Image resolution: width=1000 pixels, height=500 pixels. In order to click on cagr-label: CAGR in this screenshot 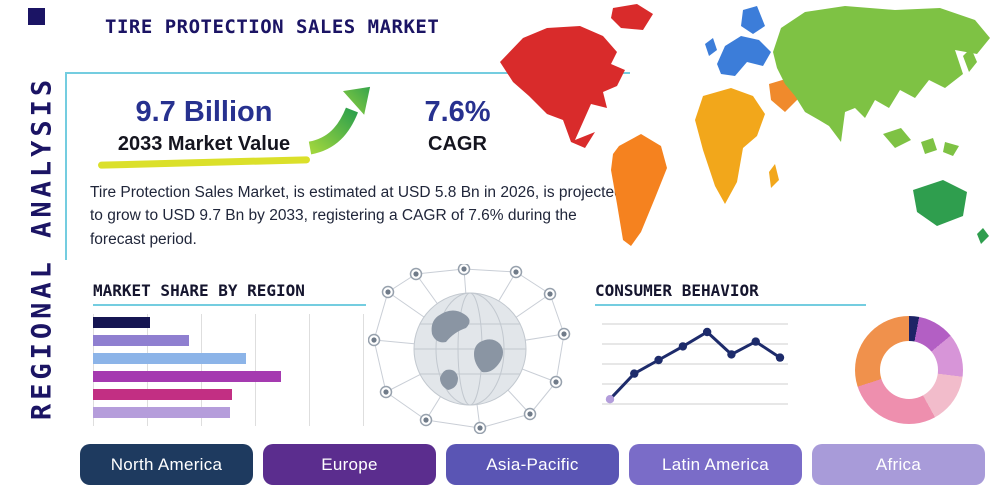, I will do `click(457, 143)`.